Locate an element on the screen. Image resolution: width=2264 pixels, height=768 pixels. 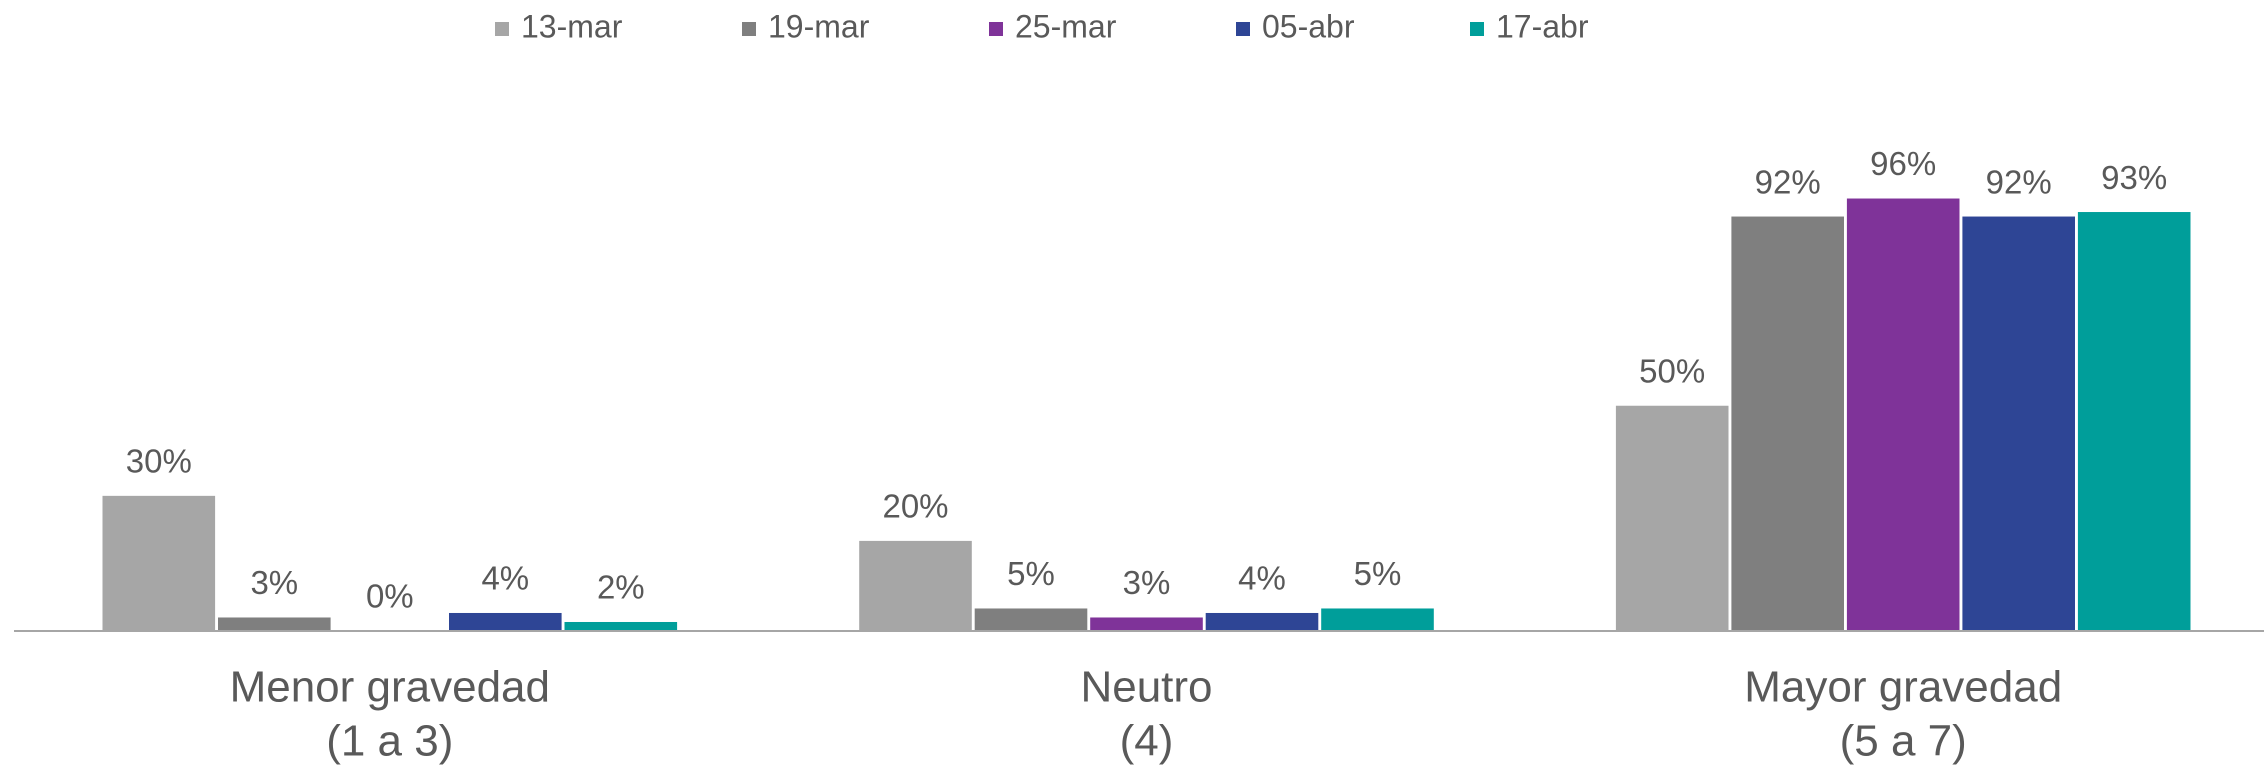
category-label: Menor gravedad is located at coordinates (390, 687).